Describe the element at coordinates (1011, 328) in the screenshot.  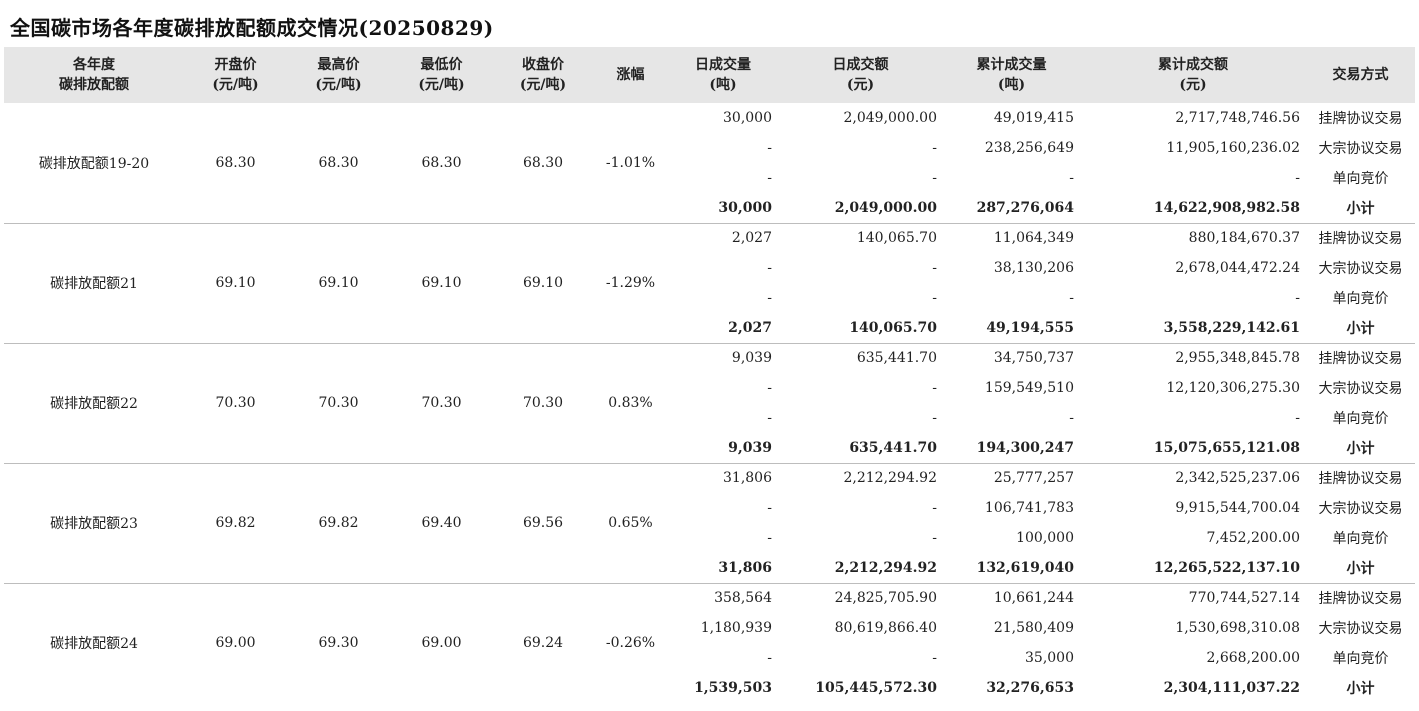
I see `cumulative-volume-cell: 49,194,555` at that location.